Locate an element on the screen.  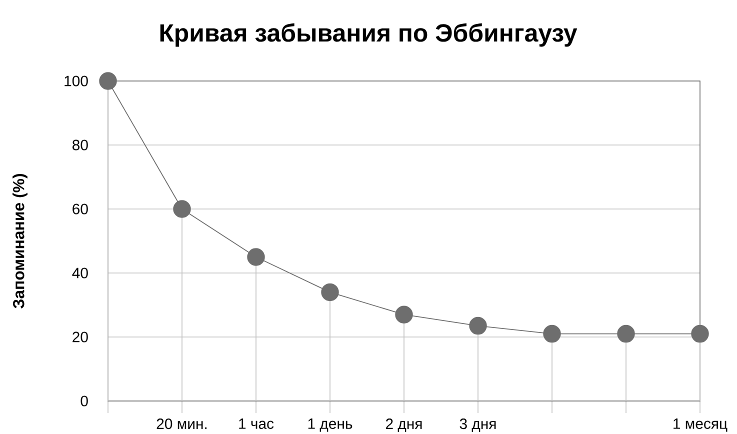
x-tick-label: 1 день is located at coordinates (330, 425).